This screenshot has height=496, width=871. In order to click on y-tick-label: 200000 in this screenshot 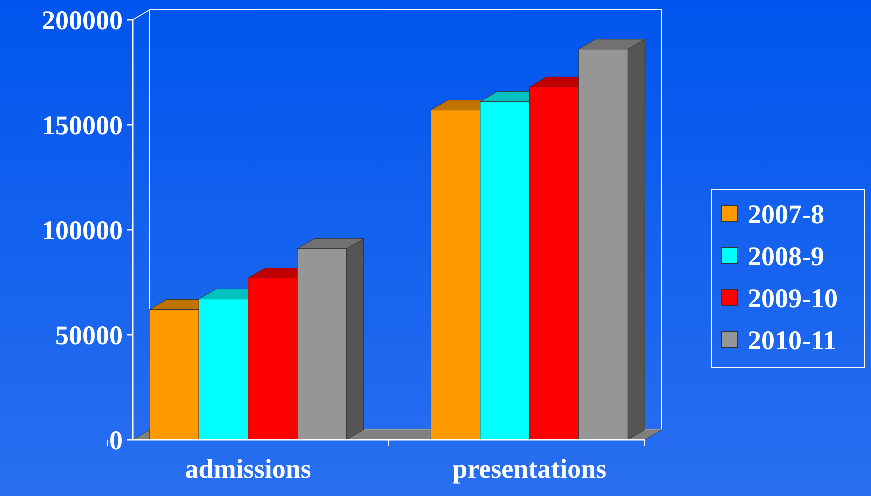, I will do `click(82, 20)`.